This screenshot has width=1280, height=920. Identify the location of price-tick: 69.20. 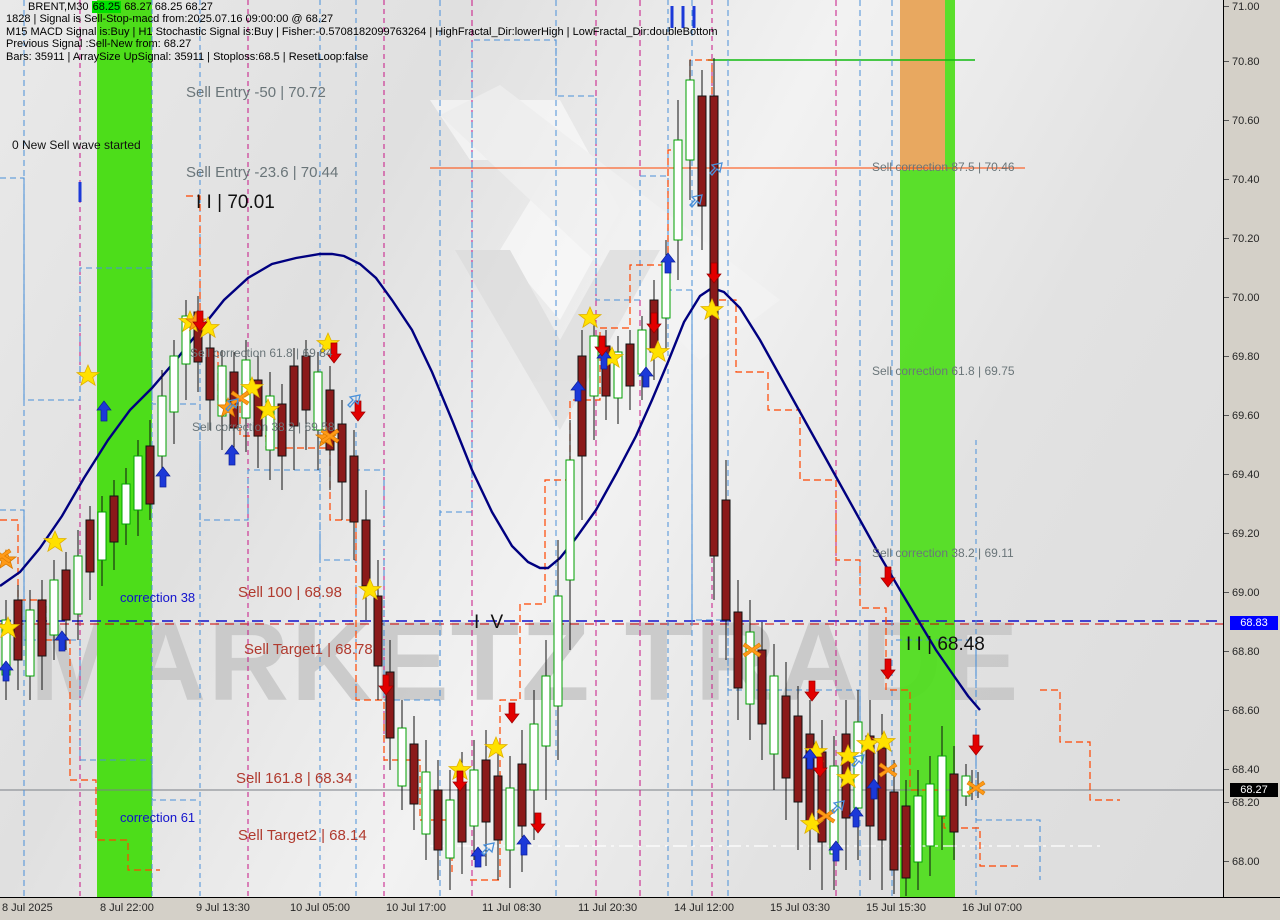
(1252, 534).